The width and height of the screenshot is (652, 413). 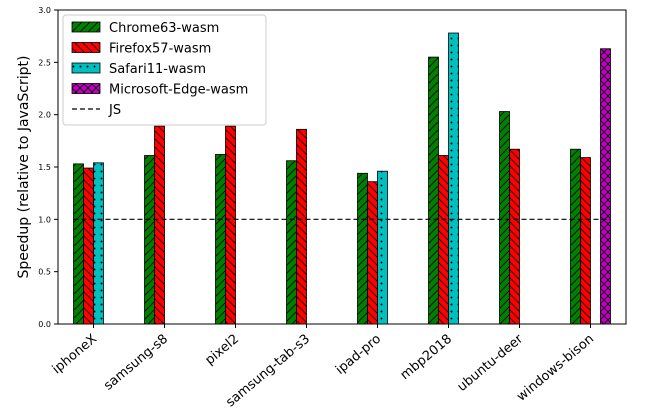 What do you see at coordinates (44, 324) in the screenshot?
I see `y-tick-label: 0.0` at bounding box center [44, 324].